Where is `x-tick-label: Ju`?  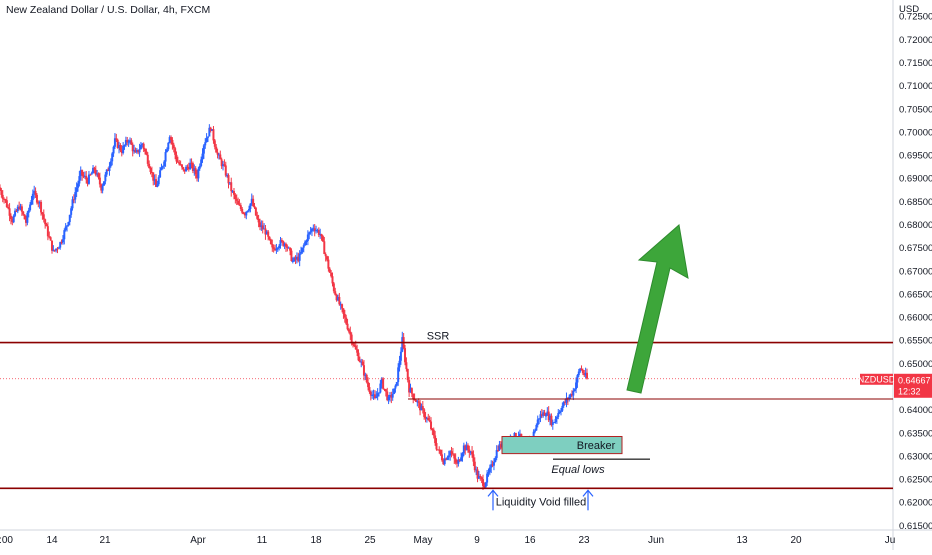
x-tick-label: Ju is located at coordinates (890, 540).